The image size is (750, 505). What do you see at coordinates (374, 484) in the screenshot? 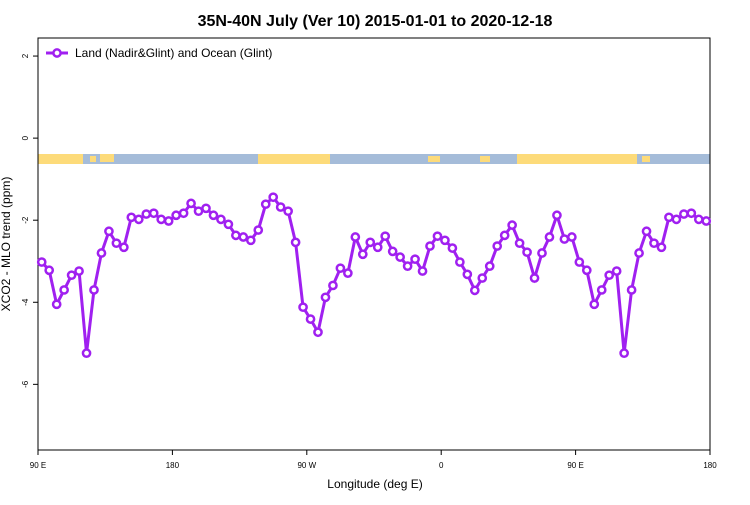
I see `x-axis-title: Longitude (deg E)` at bounding box center [374, 484].